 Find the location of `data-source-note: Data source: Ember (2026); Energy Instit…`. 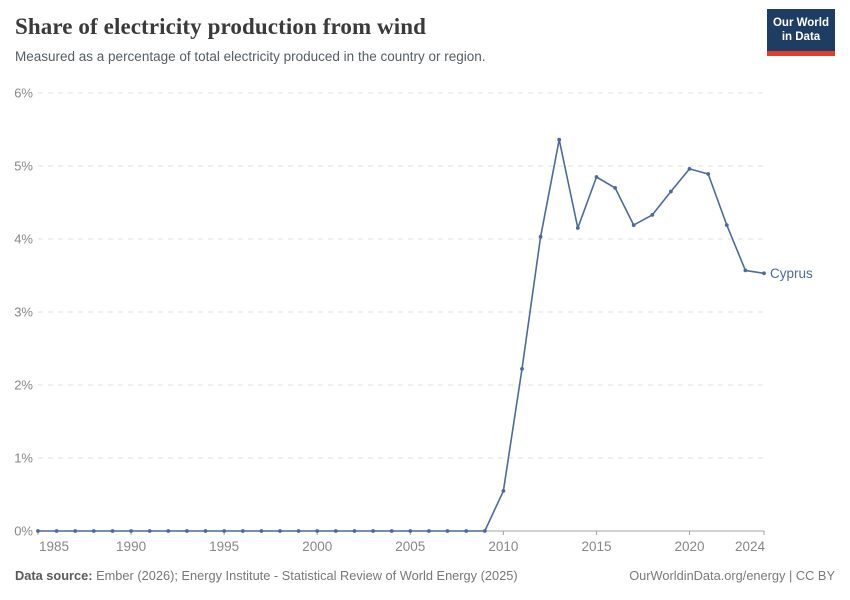

data-source-note: Data source: Ember (2026); Energy Instit… is located at coordinates (266, 575).